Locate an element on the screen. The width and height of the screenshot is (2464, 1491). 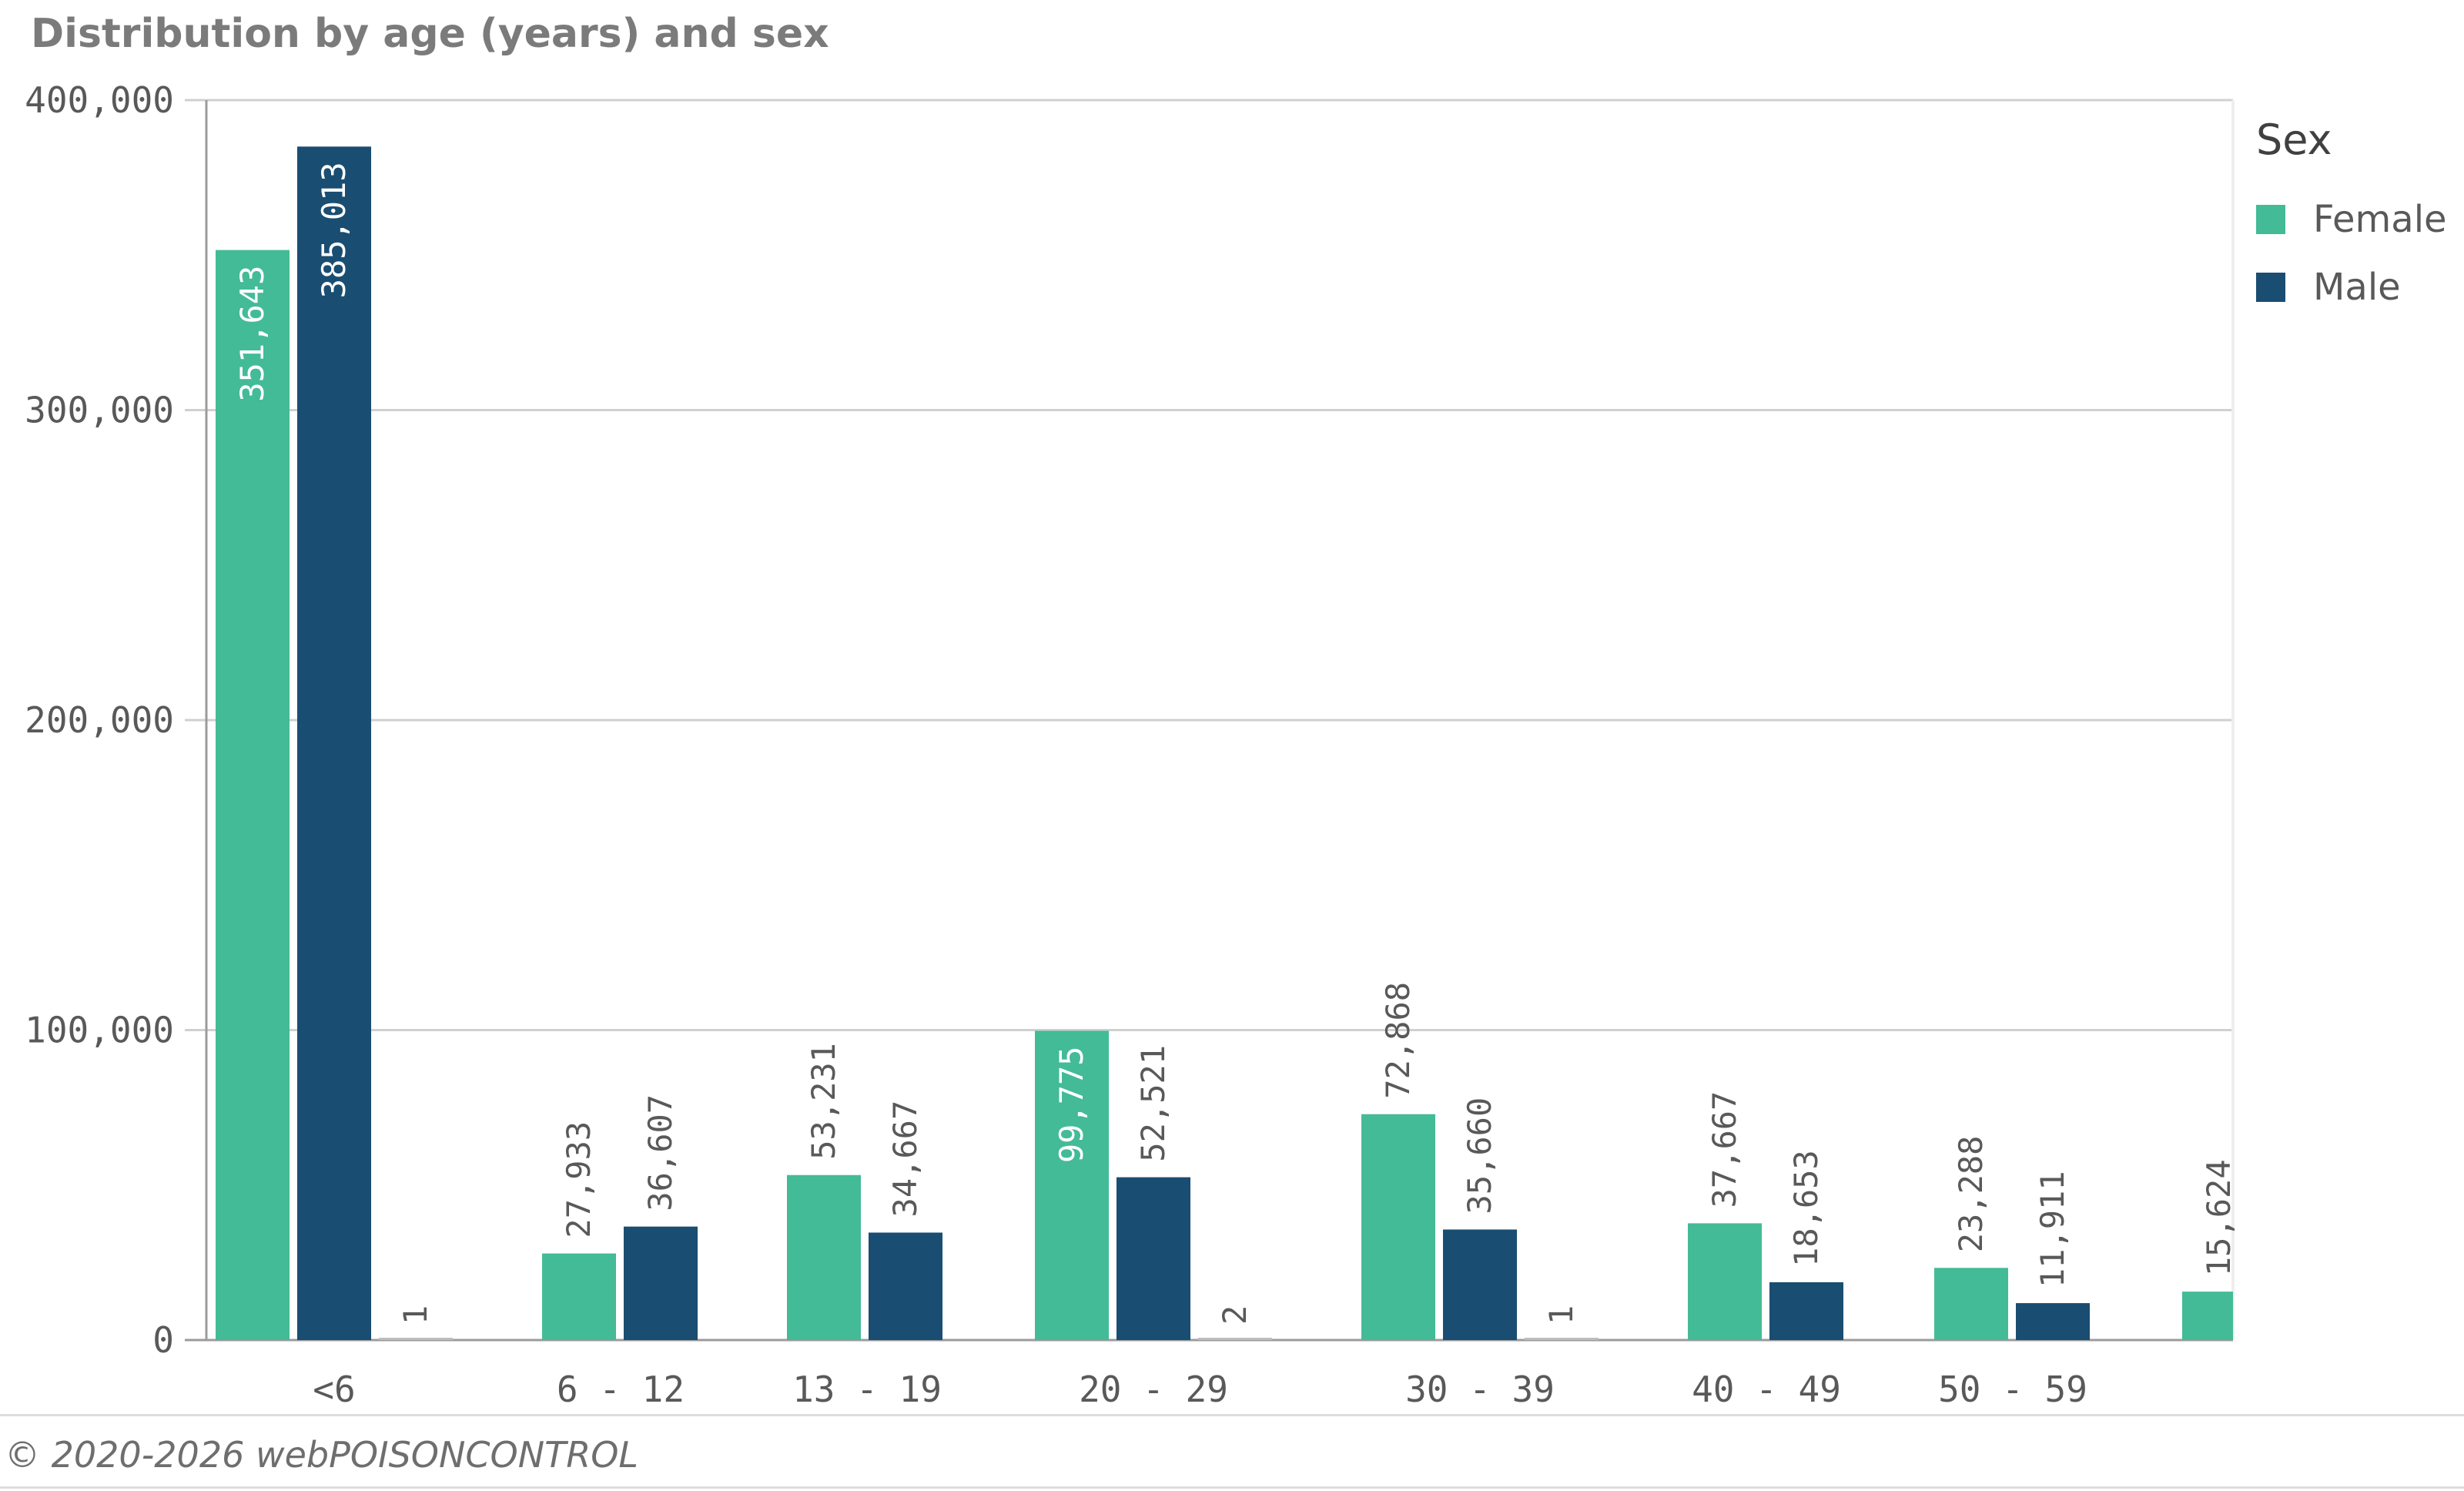
data-label: 37,667 is located at coordinates (1724, 1149).